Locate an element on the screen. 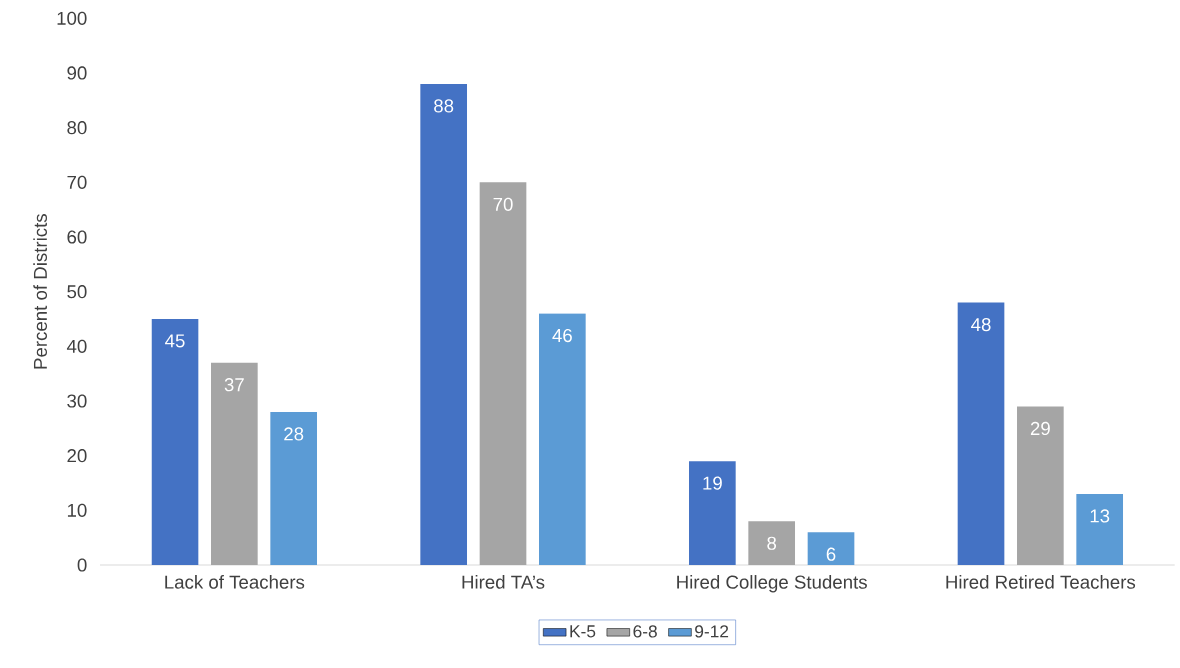 The width and height of the screenshot is (1180, 668). x-tick-label: Lack of Teachers is located at coordinates (235, 582).